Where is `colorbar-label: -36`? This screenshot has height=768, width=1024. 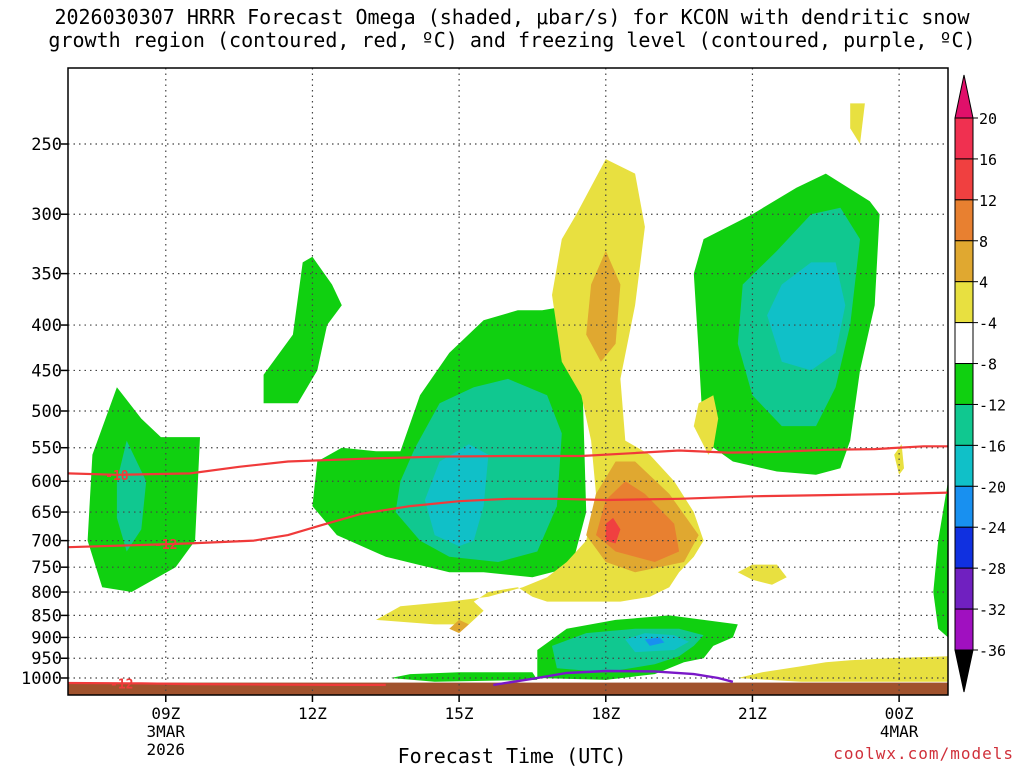 colorbar-label: -36 is located at coordinates (992, 651).